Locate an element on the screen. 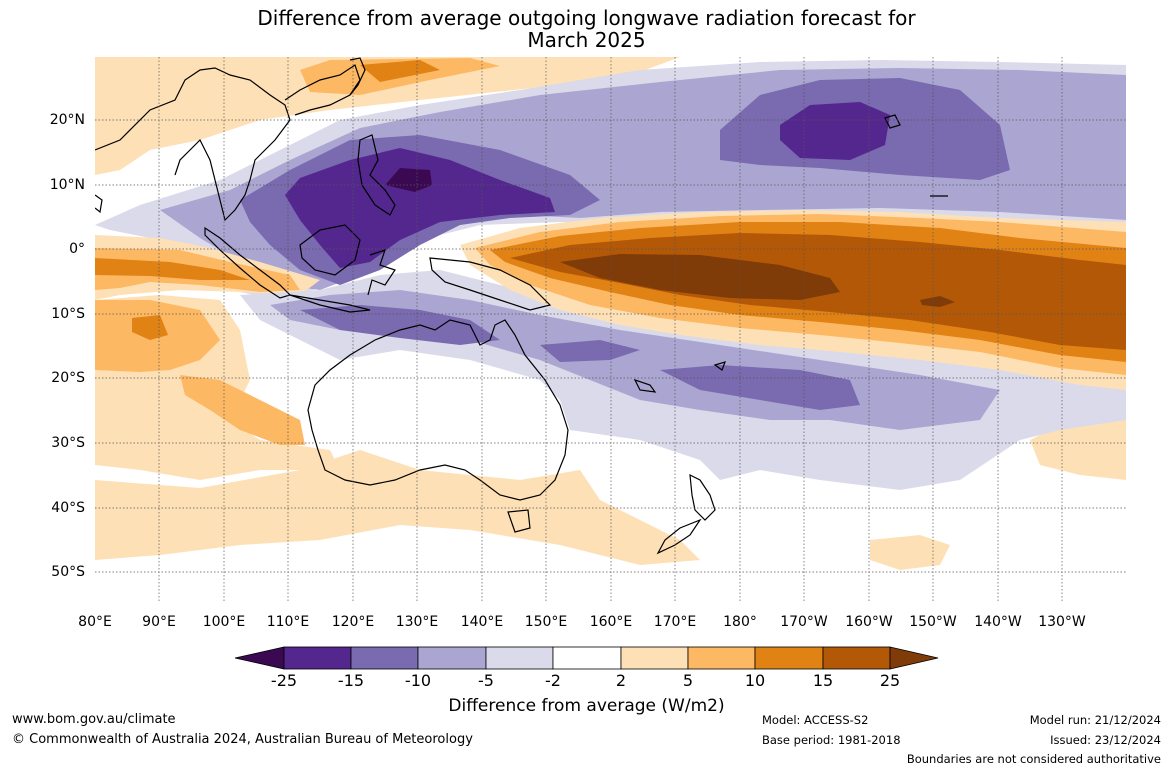 The height and width of the screenshot is (770, 1173). lon-label: 150°W is located at coordinates (933, 622).